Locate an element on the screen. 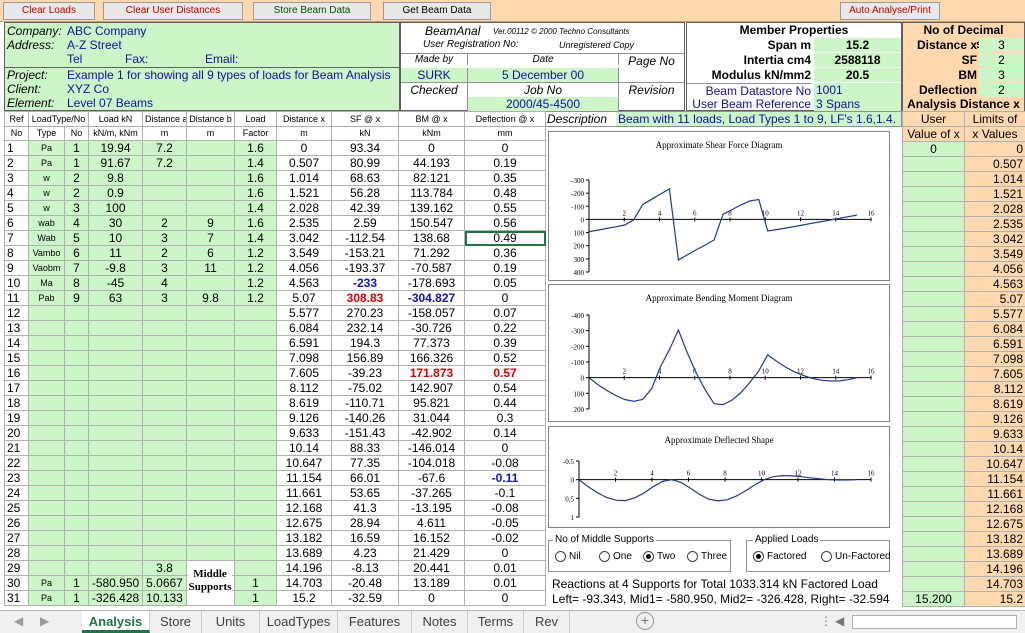  result-cell: 6.084 is located at coordinates (304, 328).